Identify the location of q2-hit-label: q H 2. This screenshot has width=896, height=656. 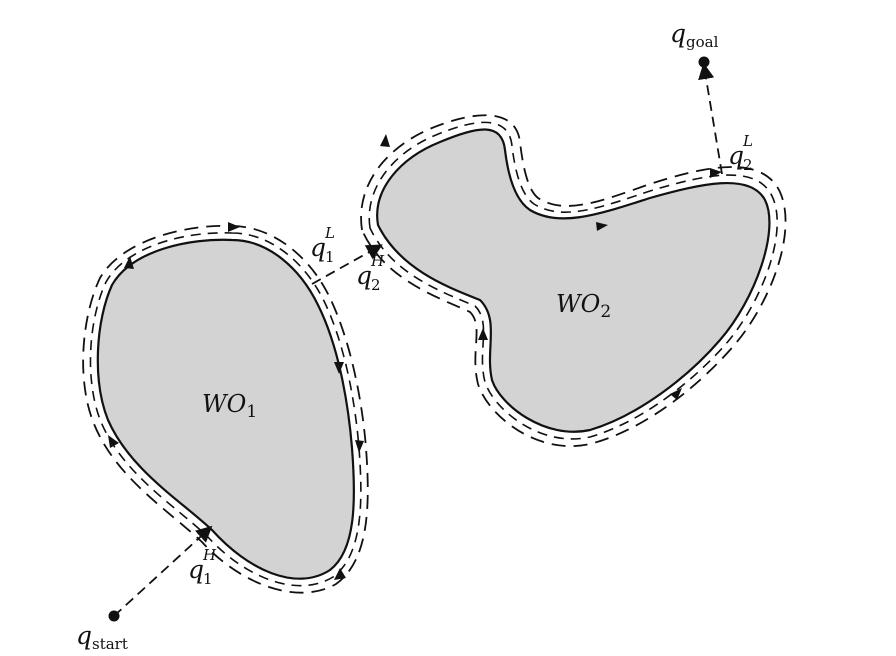
(370, 273).